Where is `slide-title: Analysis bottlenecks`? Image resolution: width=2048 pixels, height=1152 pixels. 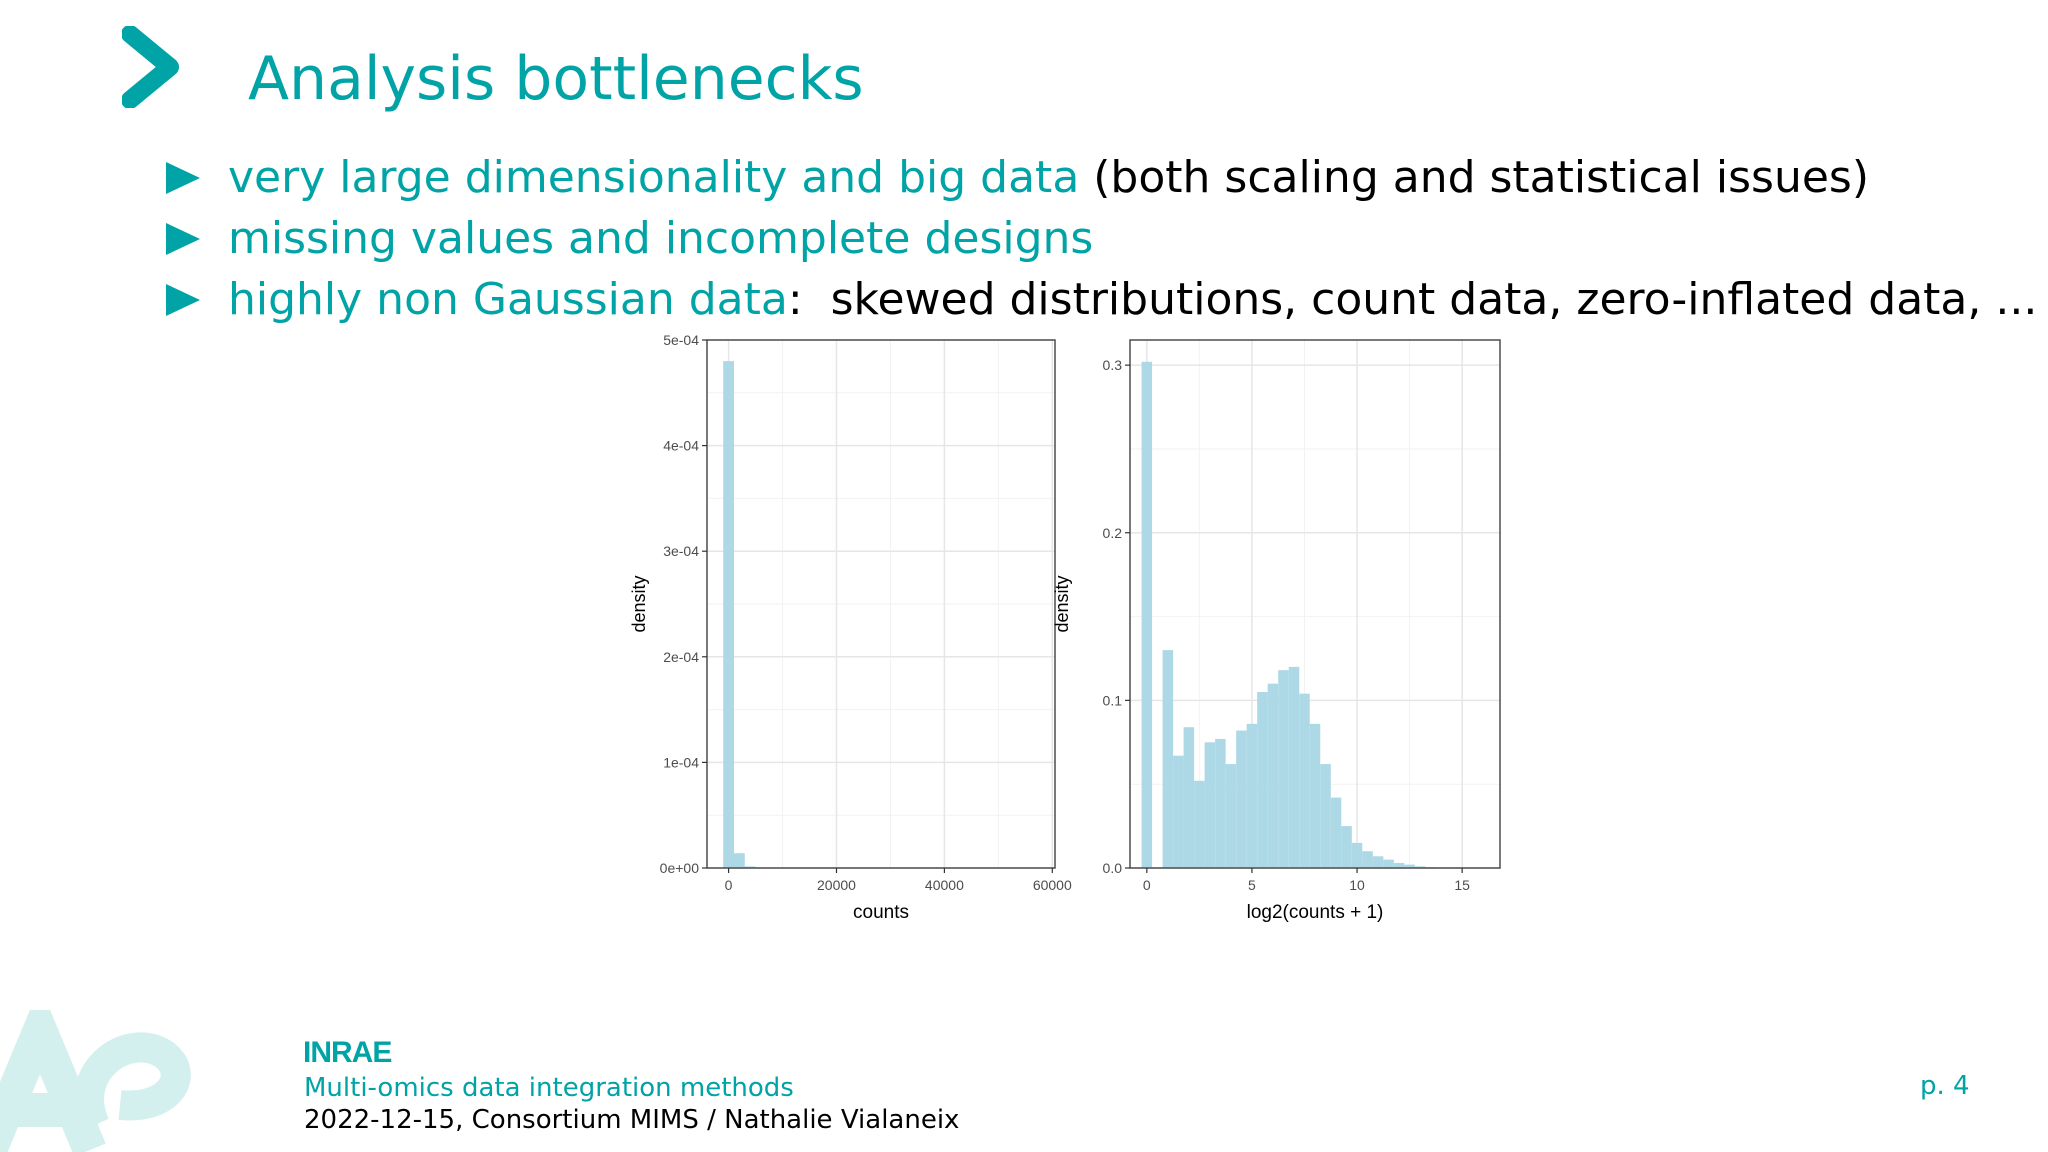
slide-title: Analysis bottlenecks is located at coordinates (556, 79).